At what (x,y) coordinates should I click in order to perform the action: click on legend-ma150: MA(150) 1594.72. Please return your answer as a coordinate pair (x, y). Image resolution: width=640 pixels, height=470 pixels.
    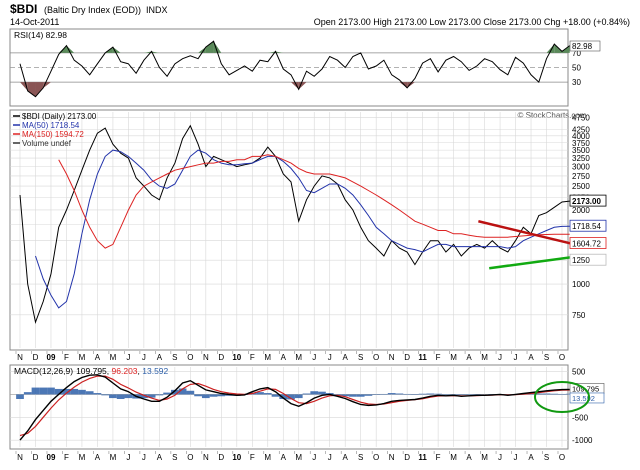
    Looking at the image, I should click on (53, 134).